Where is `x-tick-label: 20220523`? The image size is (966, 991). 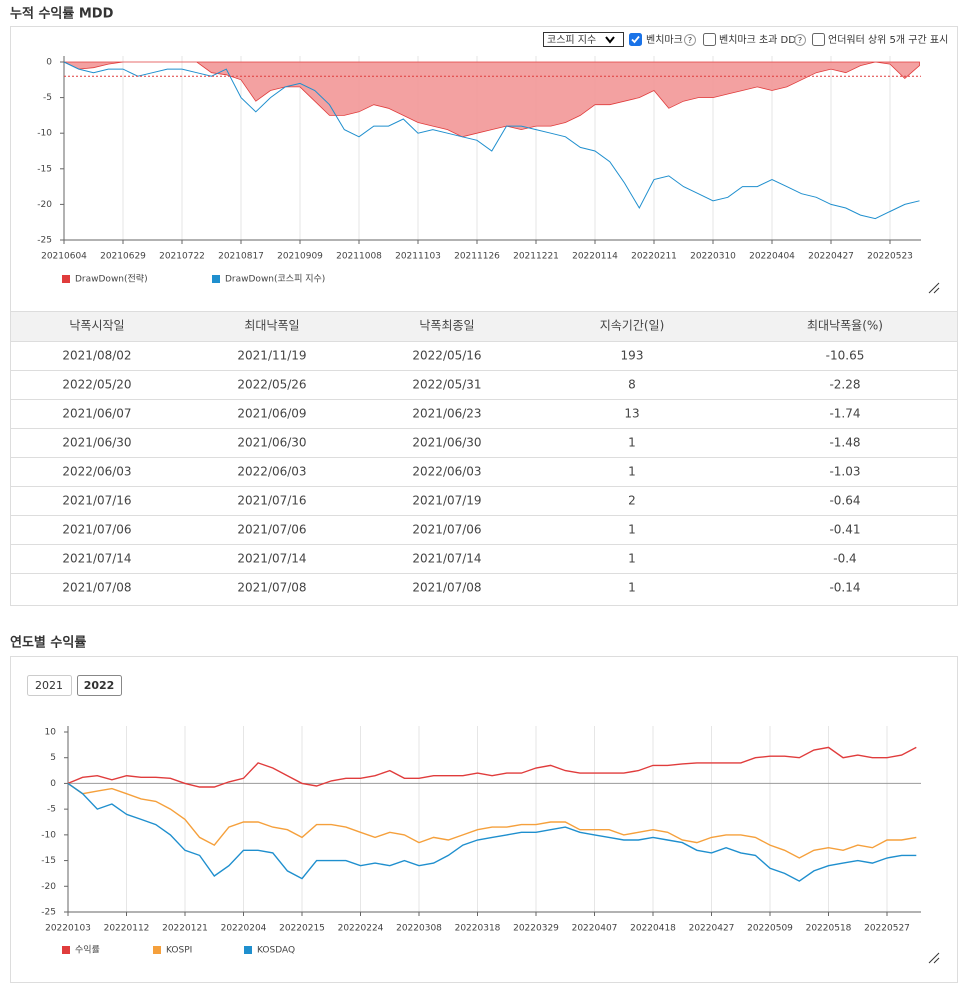
x-tick-label: 20220523 is located at coordinates (890, 257).